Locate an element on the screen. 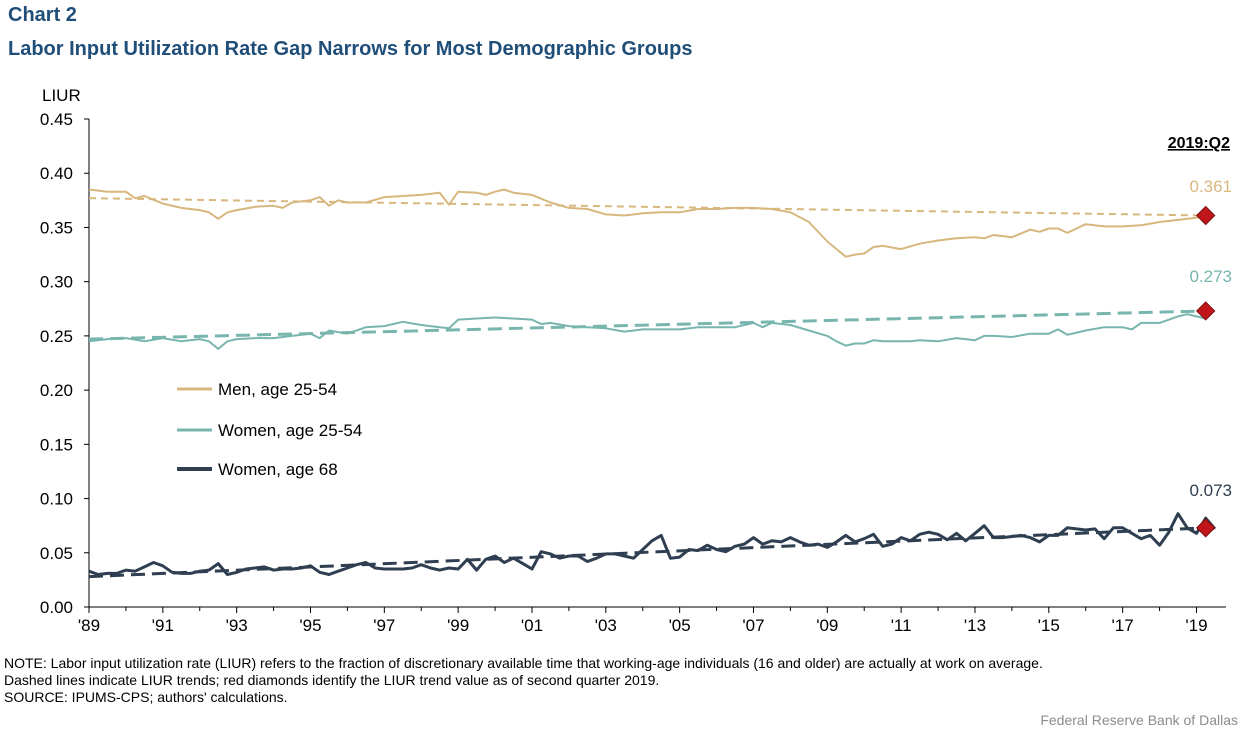  x-tick-label: '17 is located at coordinates (1123, 625).